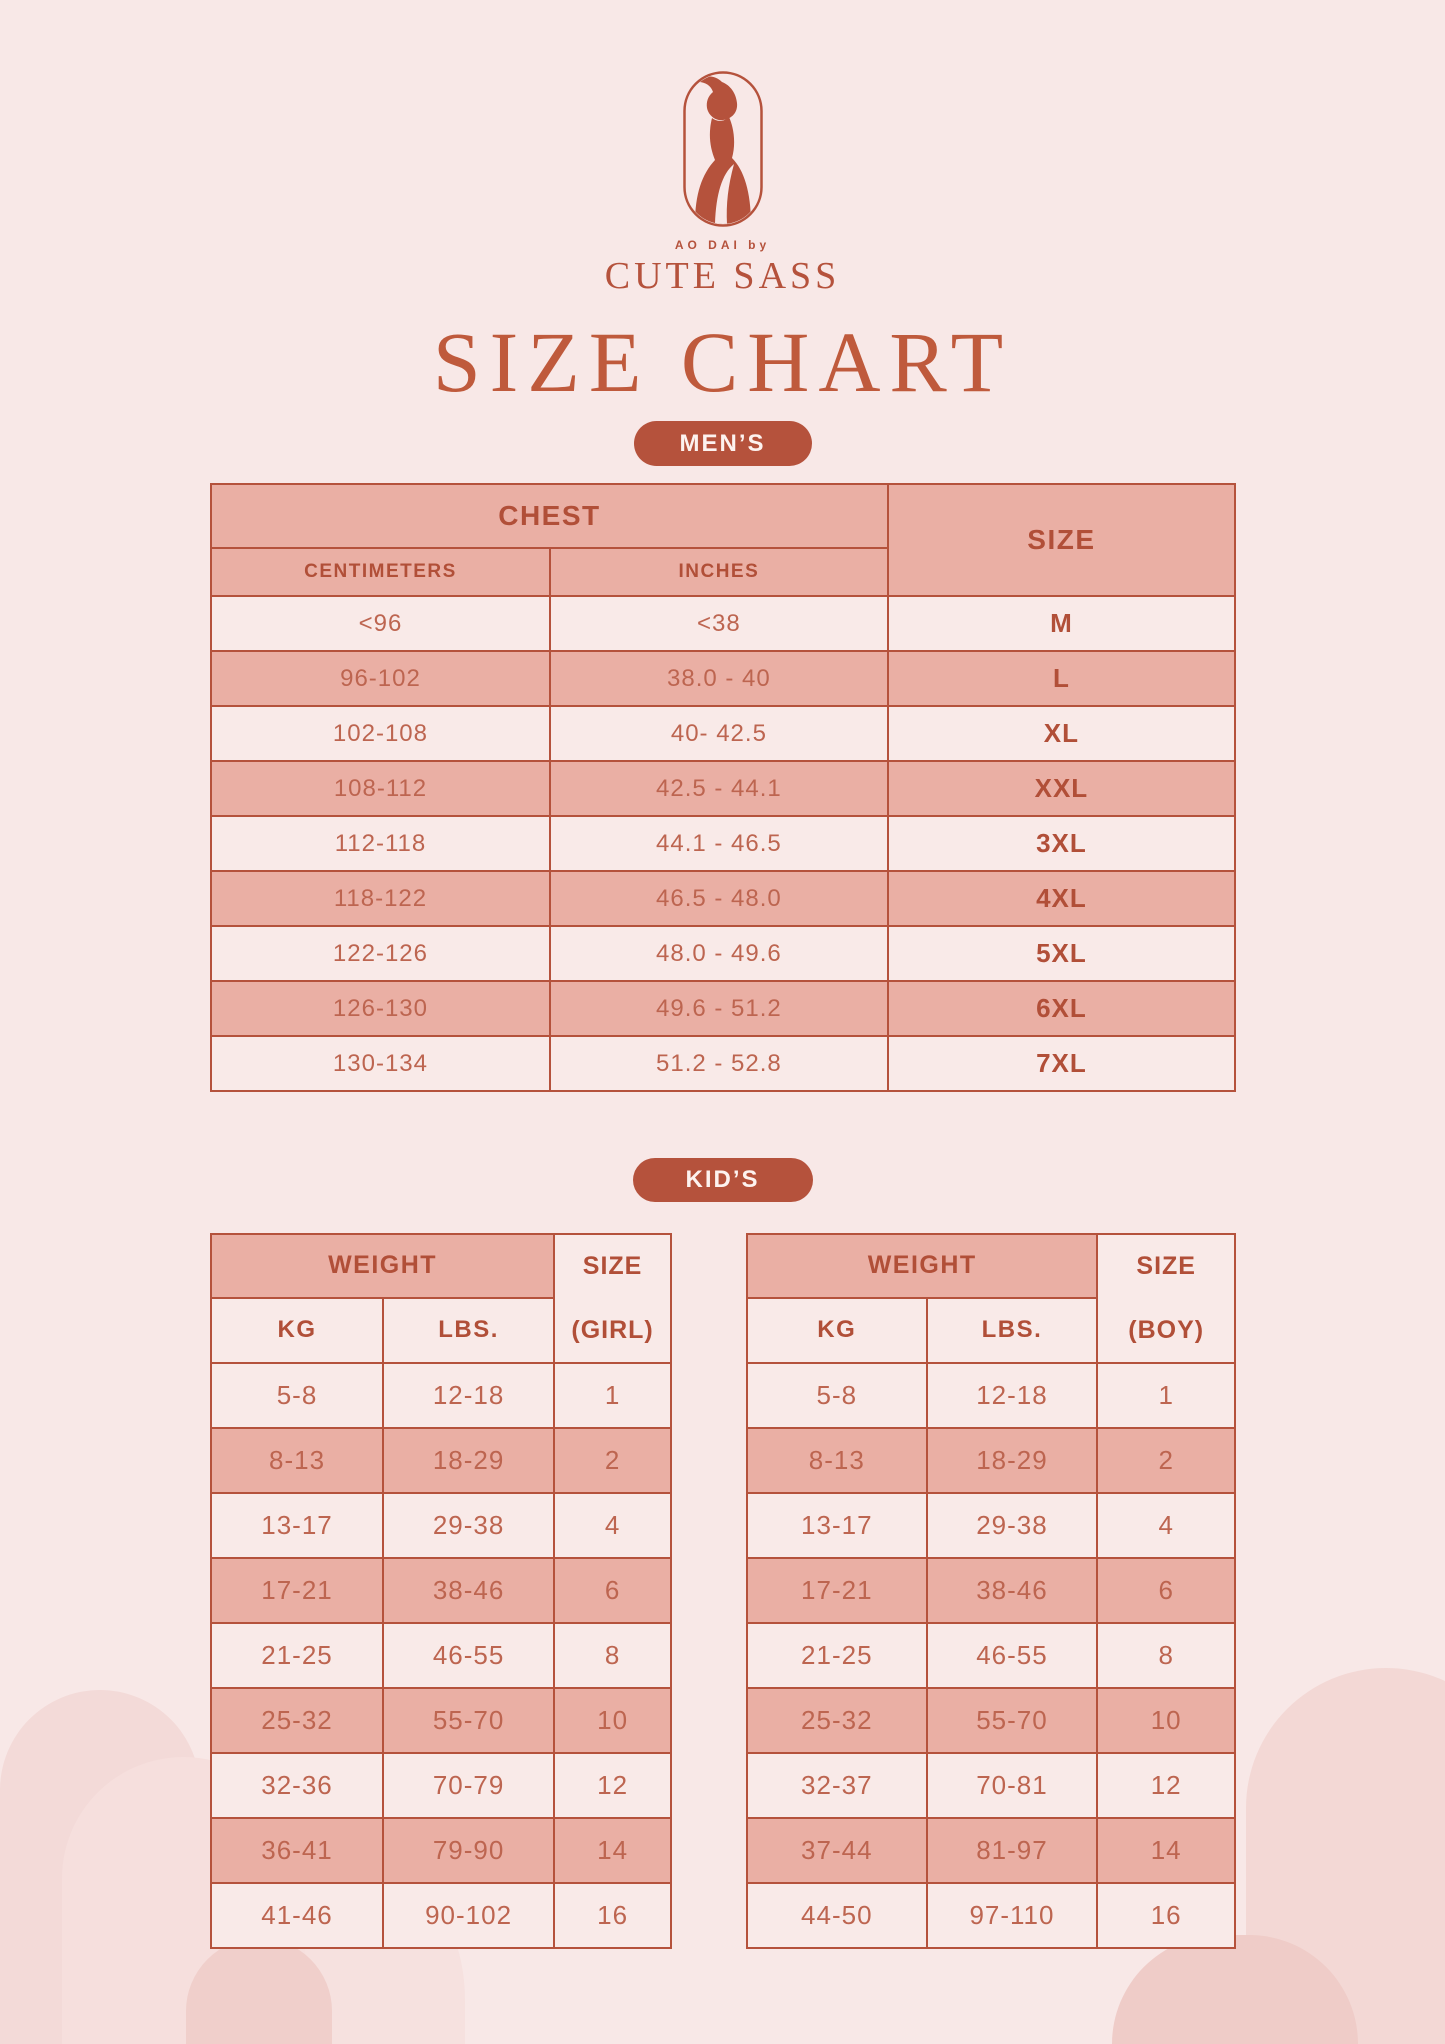 The image size is (1445, 2044). What do you see at coordinates (1166, 1298) in the screenshot?
I see `size-boy-header: SIZE (BOY)` at bounding box center [1166, 1298].